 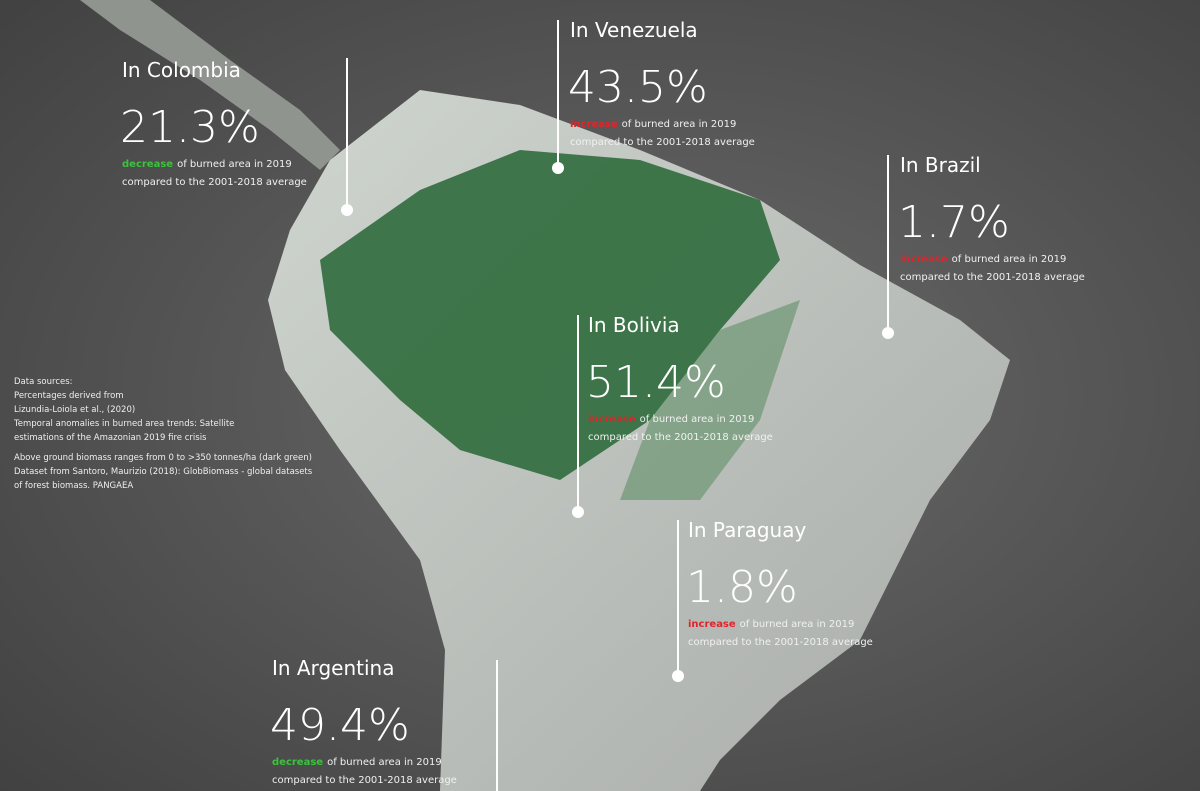 What do you see at coordinates (43, 382) in the screenshot?
I see `source-line: Data sources:` at bounding box center [43, 382].